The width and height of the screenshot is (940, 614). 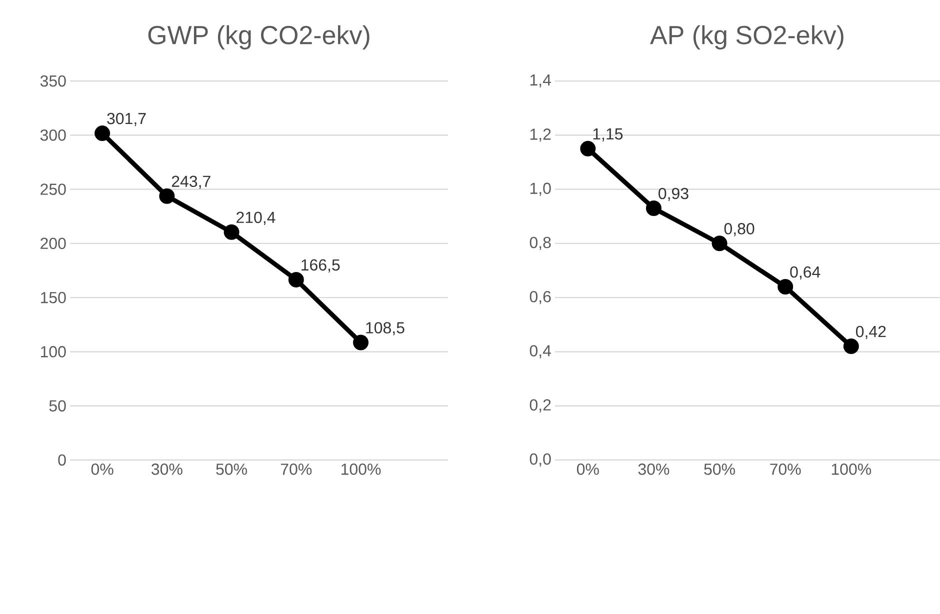 I want to click on y-tick-label: 300, so click(x=53, y=135).